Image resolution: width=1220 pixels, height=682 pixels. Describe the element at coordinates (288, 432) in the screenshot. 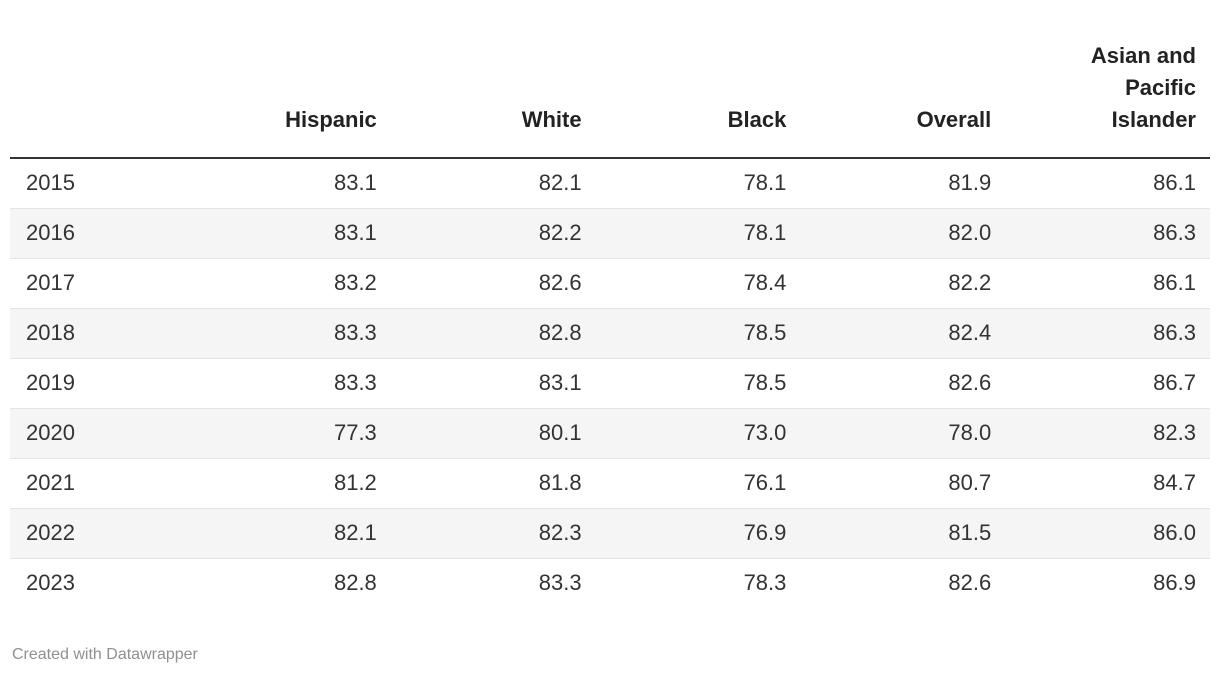

I see `cell-hispanic: 77.3` at that location.